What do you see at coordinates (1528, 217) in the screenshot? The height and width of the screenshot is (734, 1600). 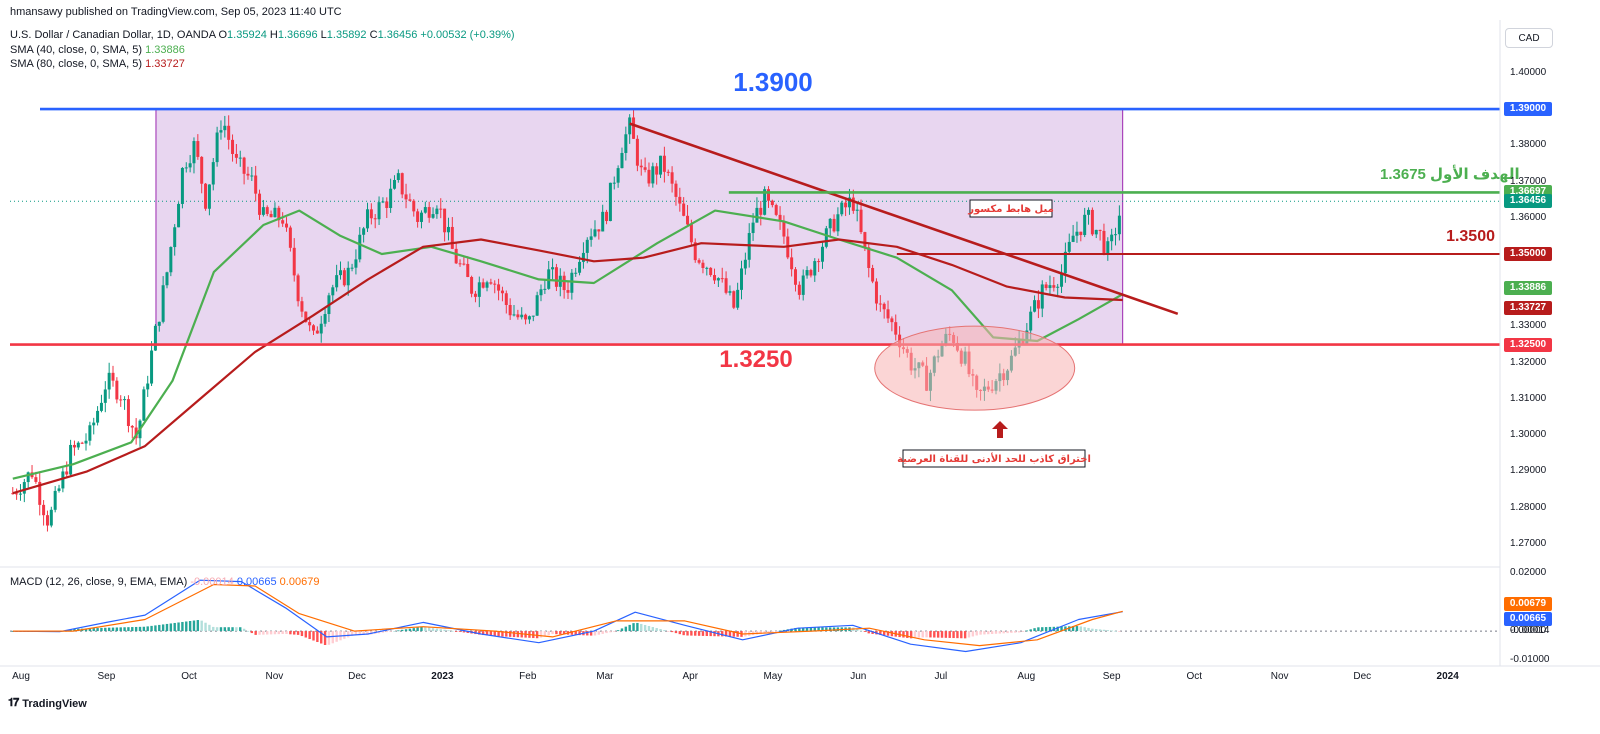 I see `price-tick-label: 1.36000` at bounding box center [1528, 217].